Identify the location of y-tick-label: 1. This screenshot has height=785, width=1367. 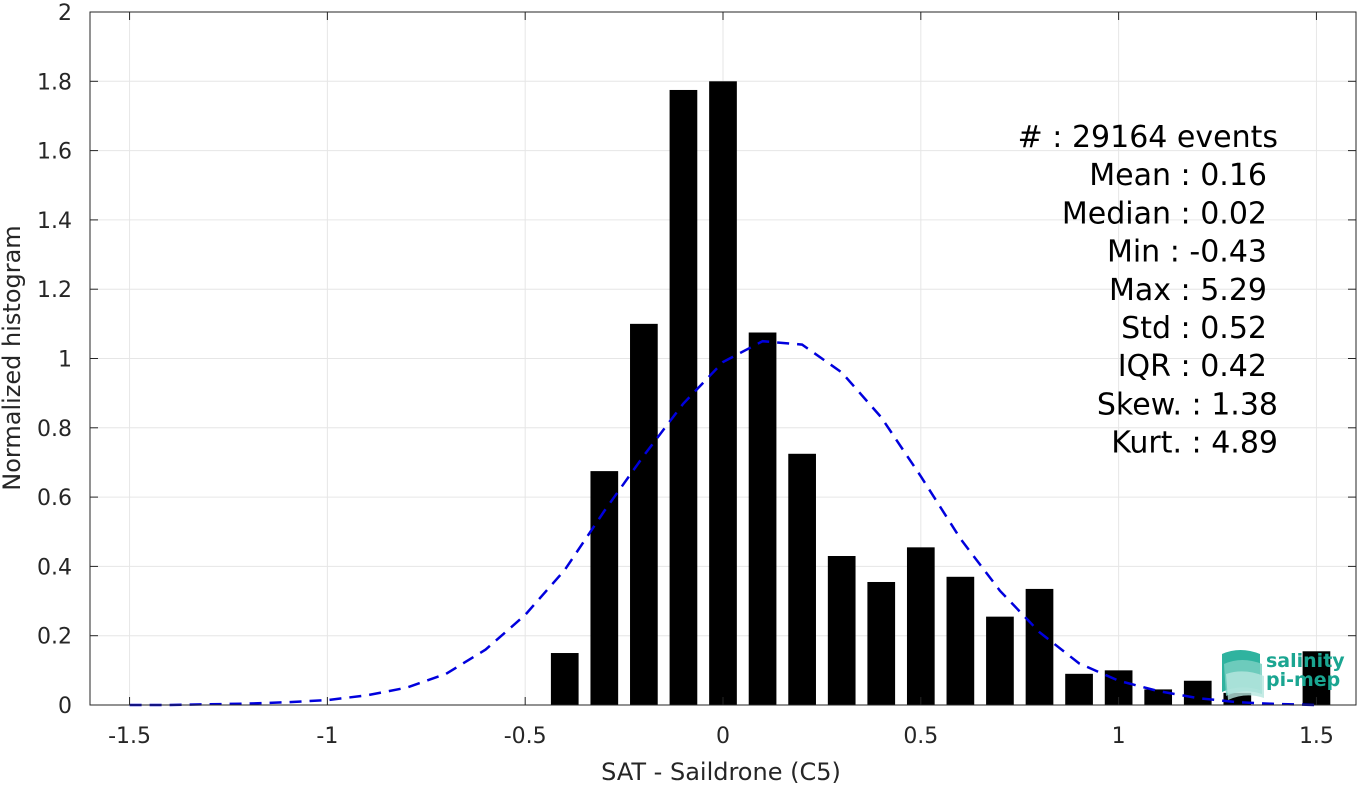
(65, 360).